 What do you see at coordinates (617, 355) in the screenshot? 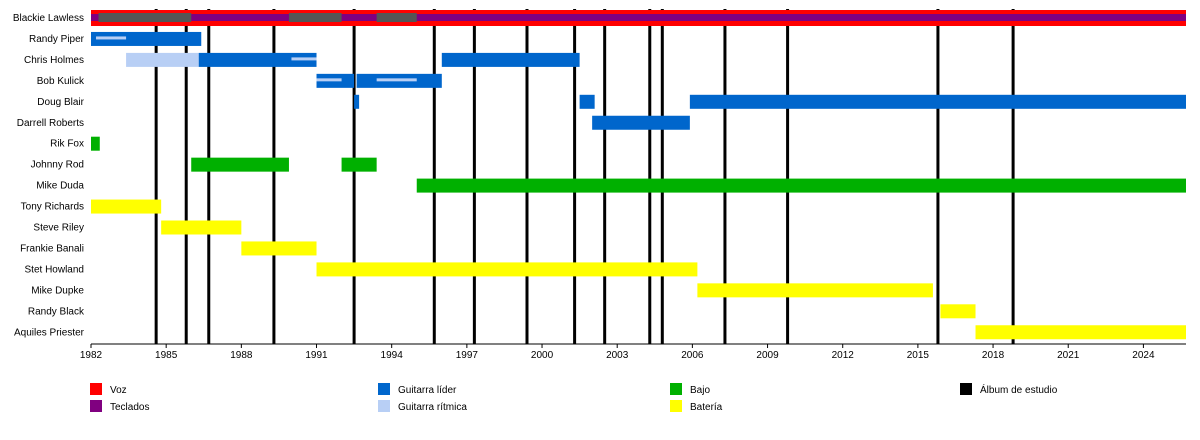
I see `x-tick-label-2003: 2003` at bounding box center [617, 355].